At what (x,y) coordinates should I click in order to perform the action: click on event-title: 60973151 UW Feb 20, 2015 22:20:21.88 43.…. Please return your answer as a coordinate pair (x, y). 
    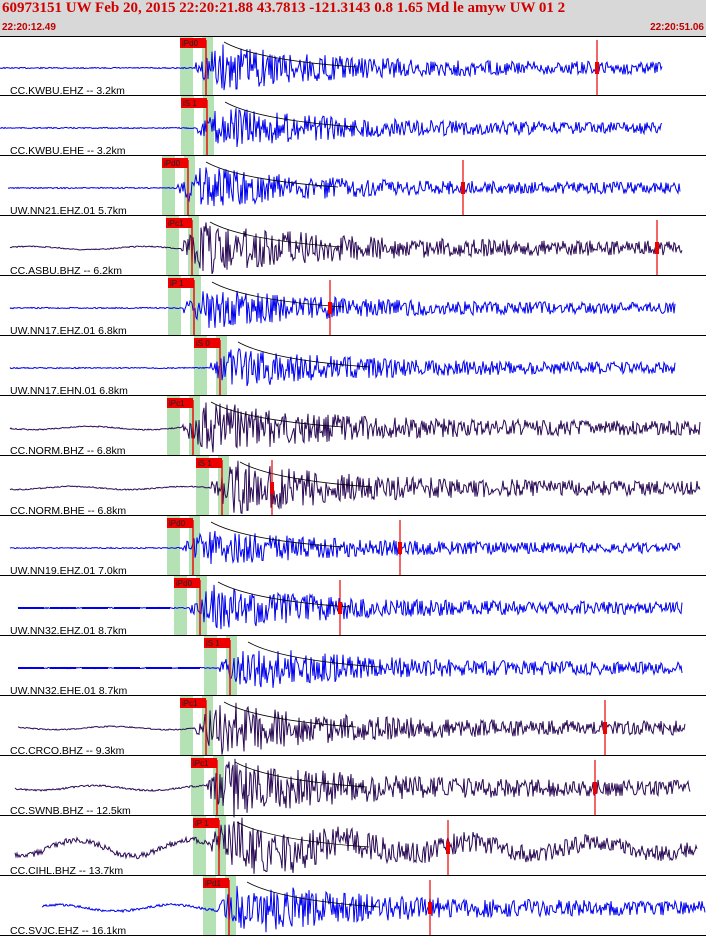
    Looking at the image, I should click on (284, 8).